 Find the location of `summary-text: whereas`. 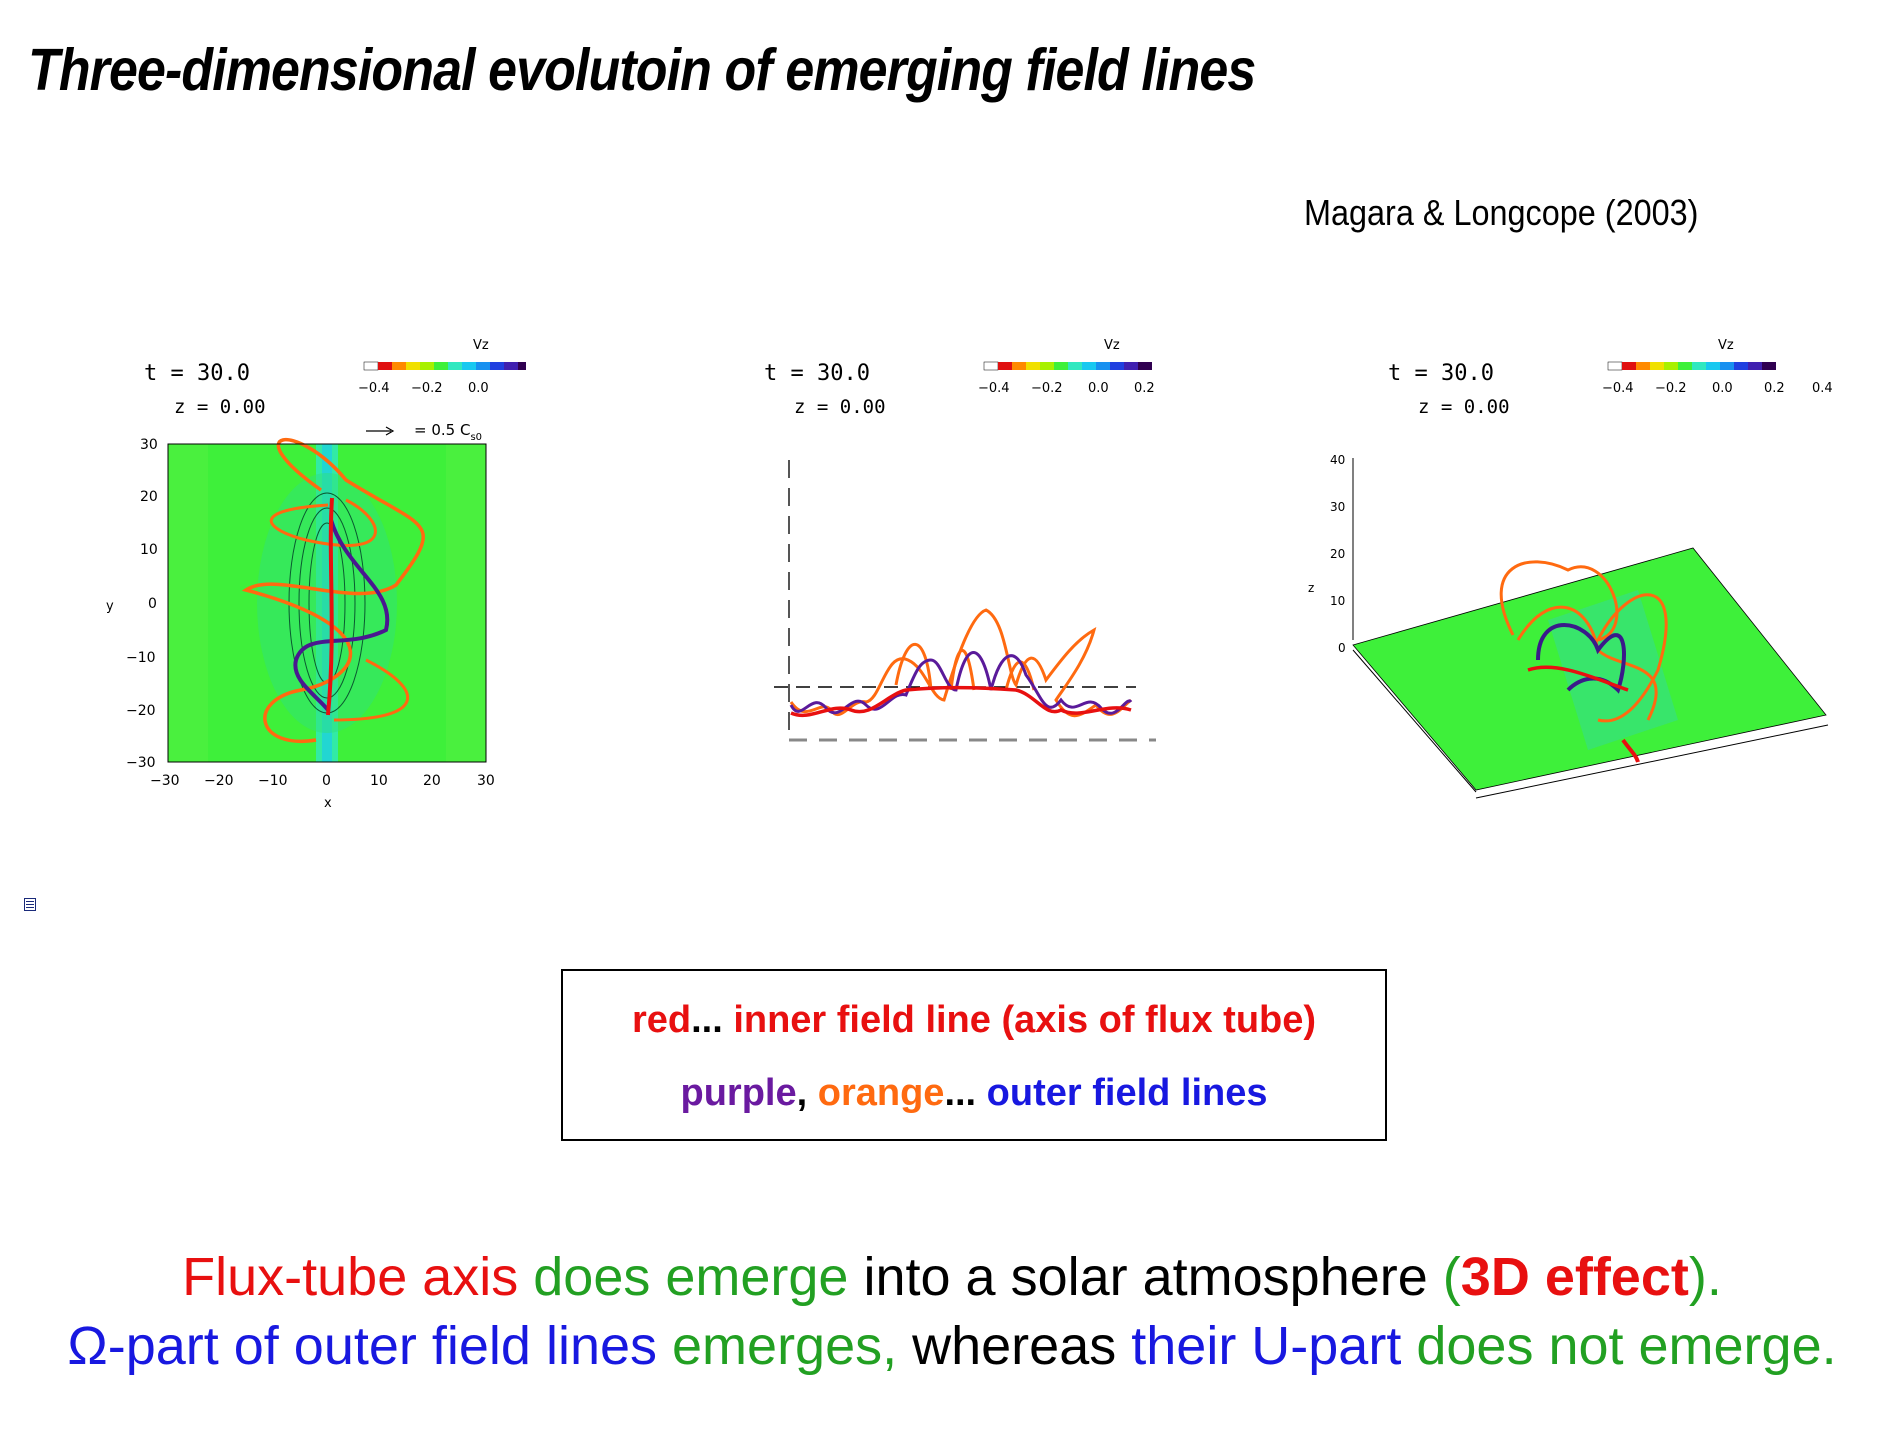

summary-text: whereas is located at coordinates (1022, 1346).